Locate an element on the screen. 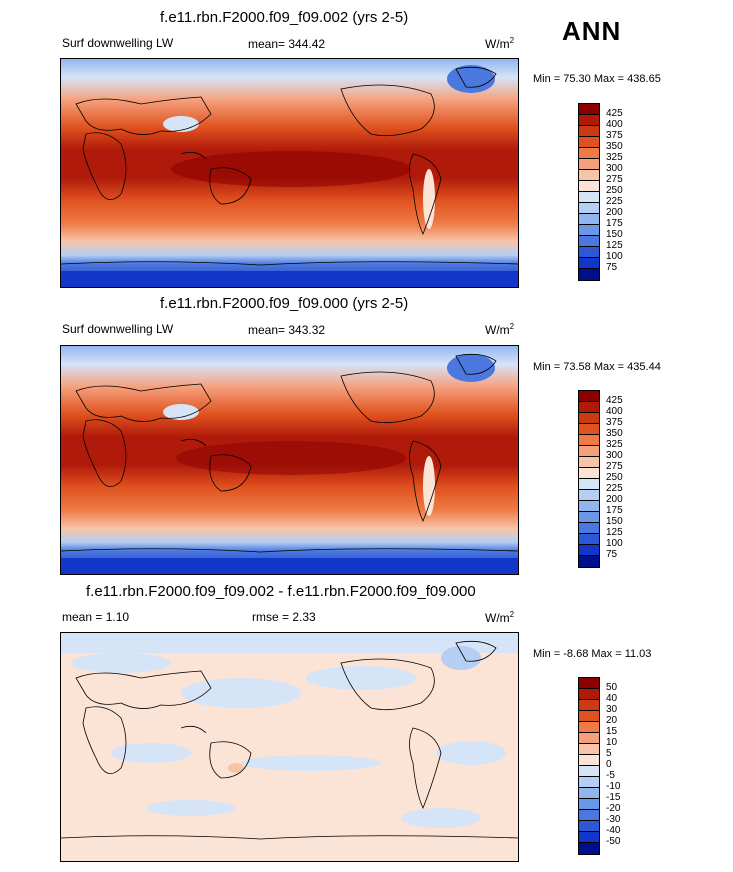 The image size is (733, 872). panel-2-units: W/m2 is located at coordinates (500, 329).